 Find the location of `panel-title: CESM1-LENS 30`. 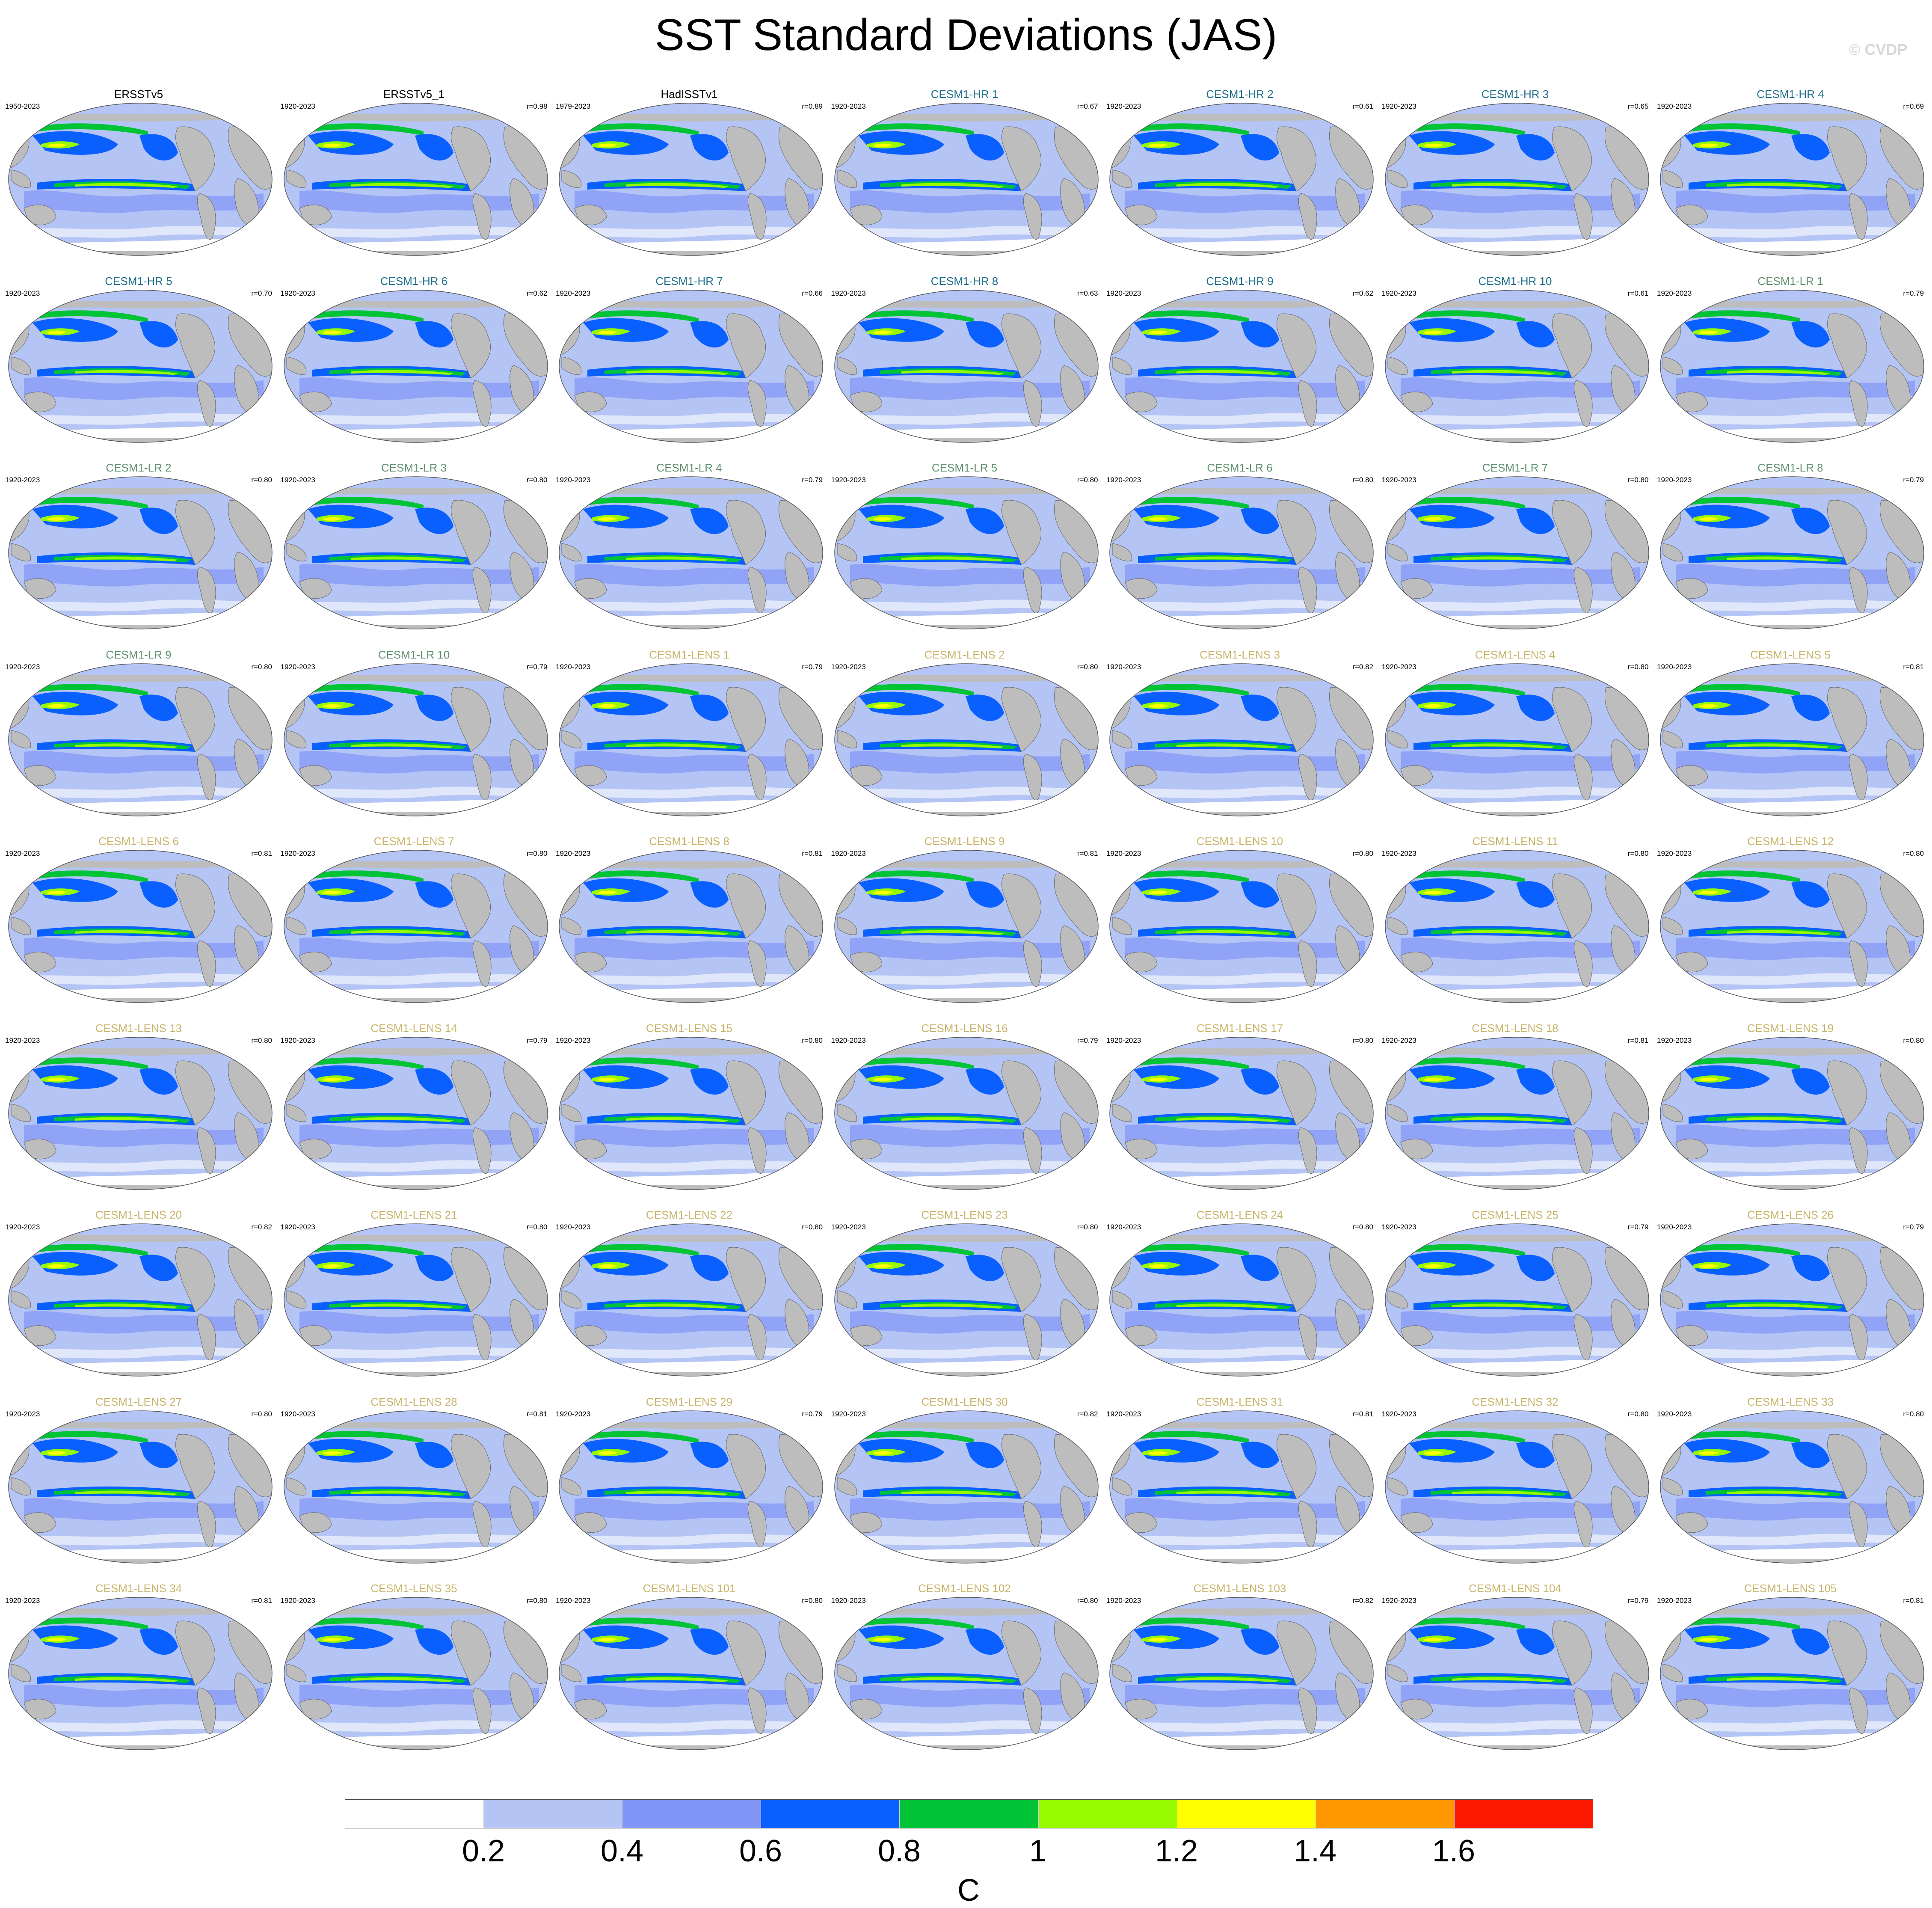

panel-title: CESM1-LENS 30 is located at coordinates (964, 1401).